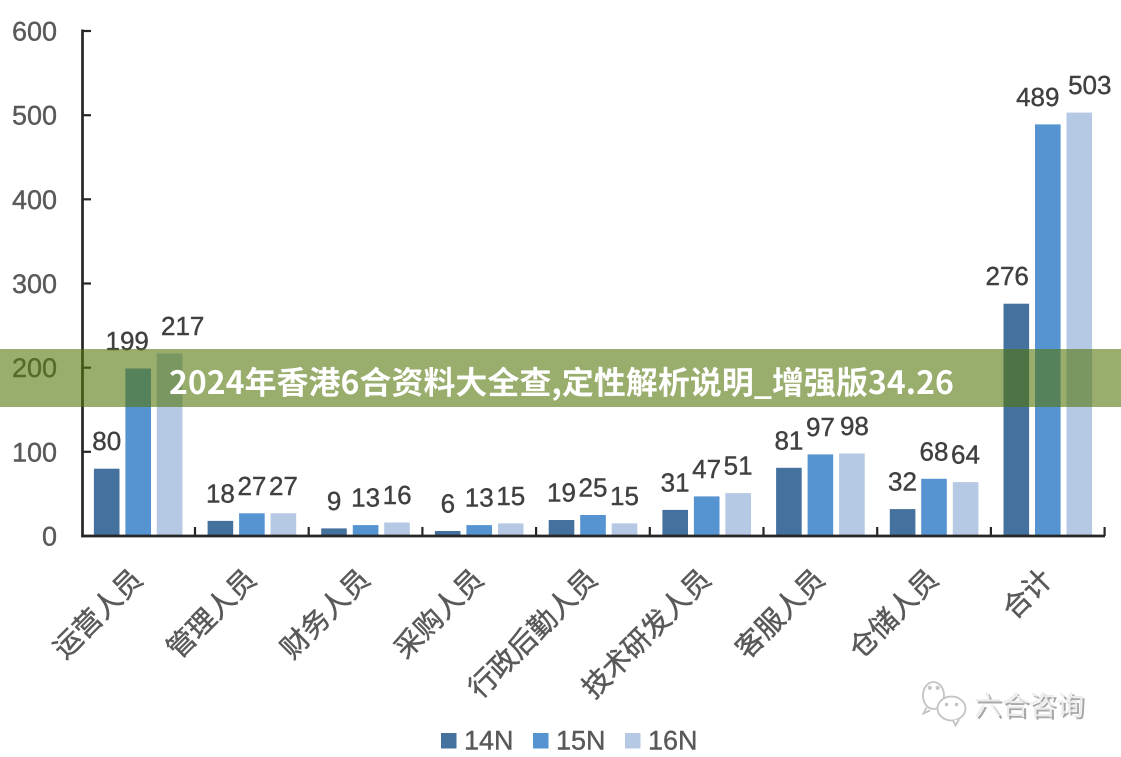 The width and height of the screenshot is (1121, 757). What do you see at coordinates (675, 482) in the screenshot?
I see `svg-text: 31` at bounding box center [675, 482].